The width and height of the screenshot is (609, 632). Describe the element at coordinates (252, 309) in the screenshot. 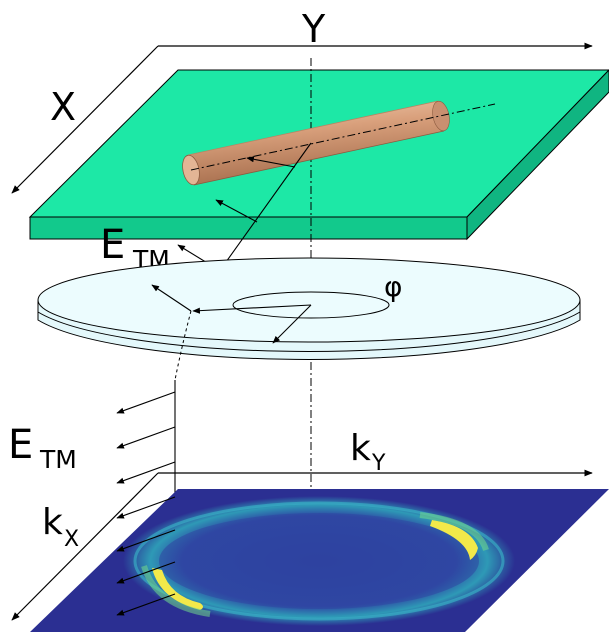

I see `phi-radius-arrow` at that location.